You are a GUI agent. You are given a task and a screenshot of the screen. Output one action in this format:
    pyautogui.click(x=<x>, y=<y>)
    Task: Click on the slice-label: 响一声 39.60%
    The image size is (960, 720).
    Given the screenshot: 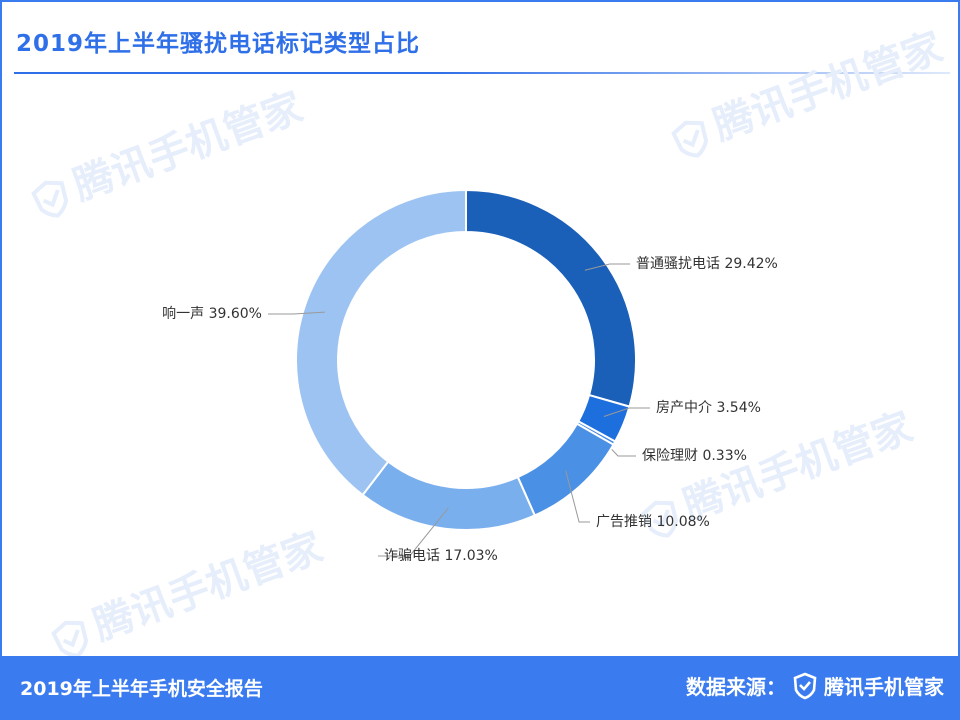 What is the action you would take?
    pyautogui.click(x=212, y=314)
    